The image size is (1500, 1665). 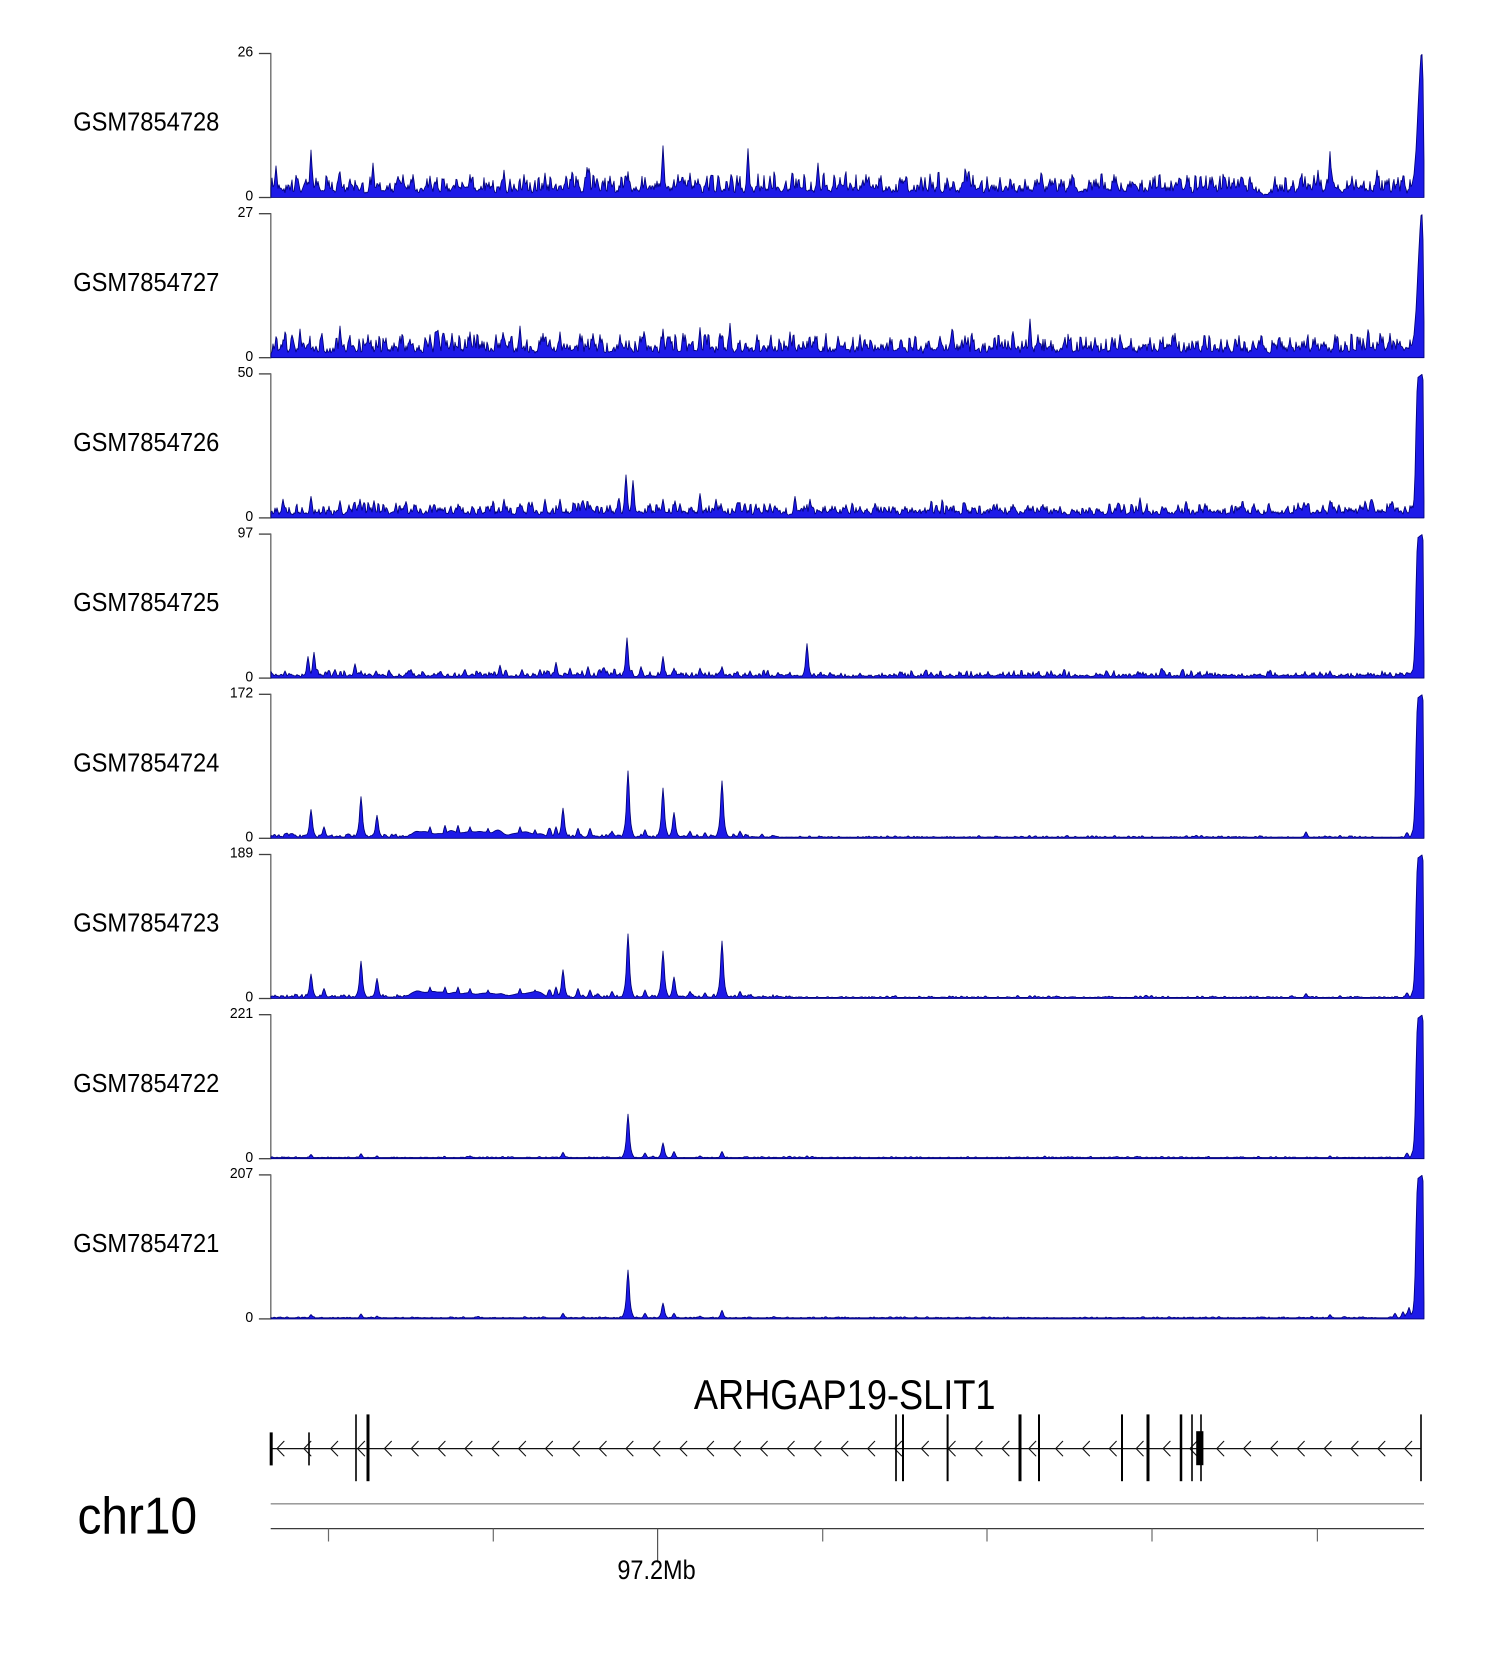 I want to click on svg-text: 207, so click(x=241, y=1174).